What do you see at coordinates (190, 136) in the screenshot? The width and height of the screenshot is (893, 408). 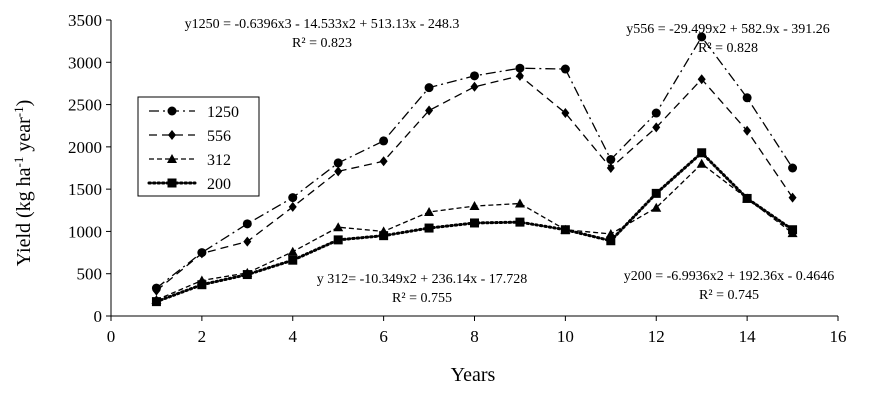 I see `legend-entry-556: 556` at bounding box center [190, 136].